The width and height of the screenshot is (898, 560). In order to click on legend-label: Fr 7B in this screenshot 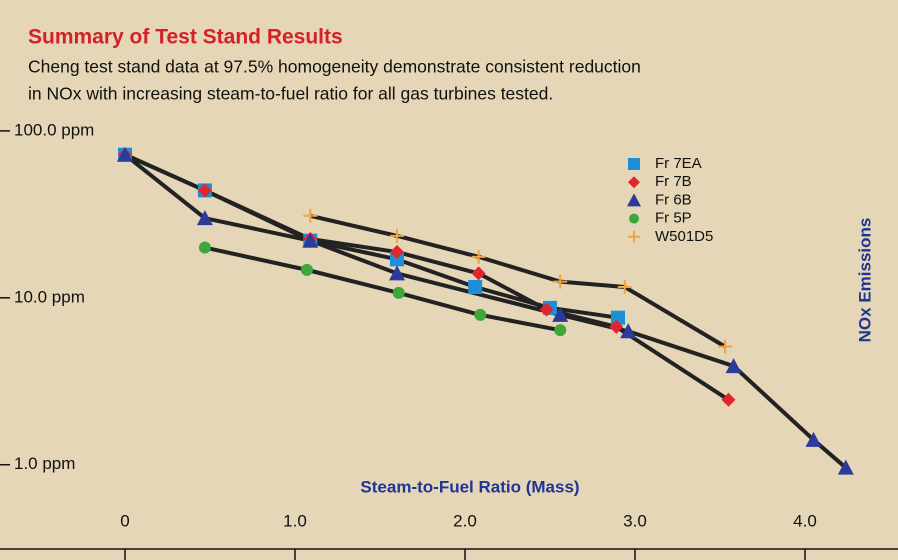, I will do `click(673, 181)`.